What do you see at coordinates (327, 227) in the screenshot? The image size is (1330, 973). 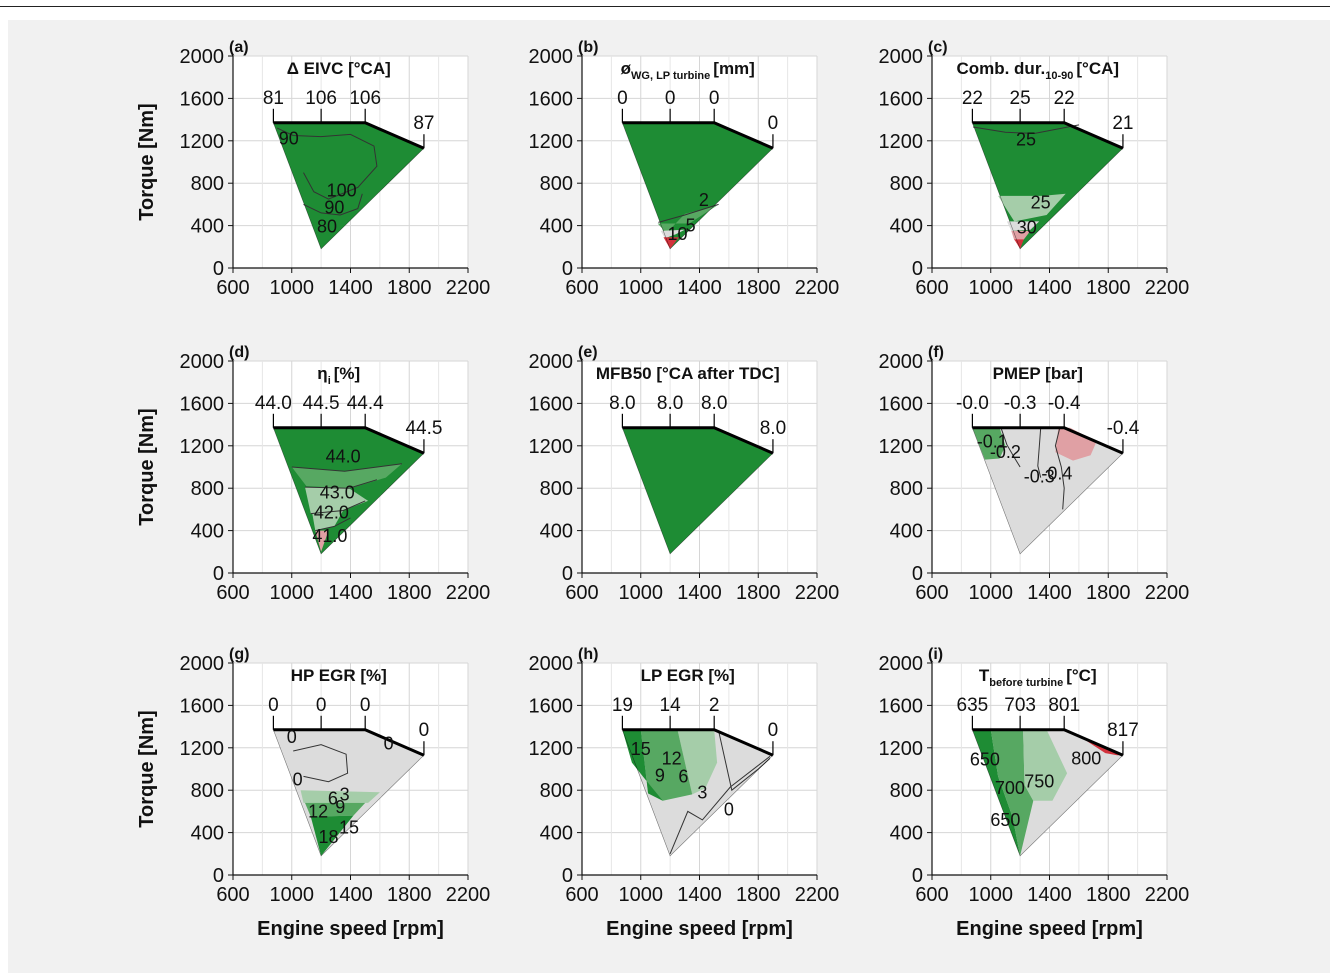 I see `contour-label: 80` at bounding box center [327, 227].